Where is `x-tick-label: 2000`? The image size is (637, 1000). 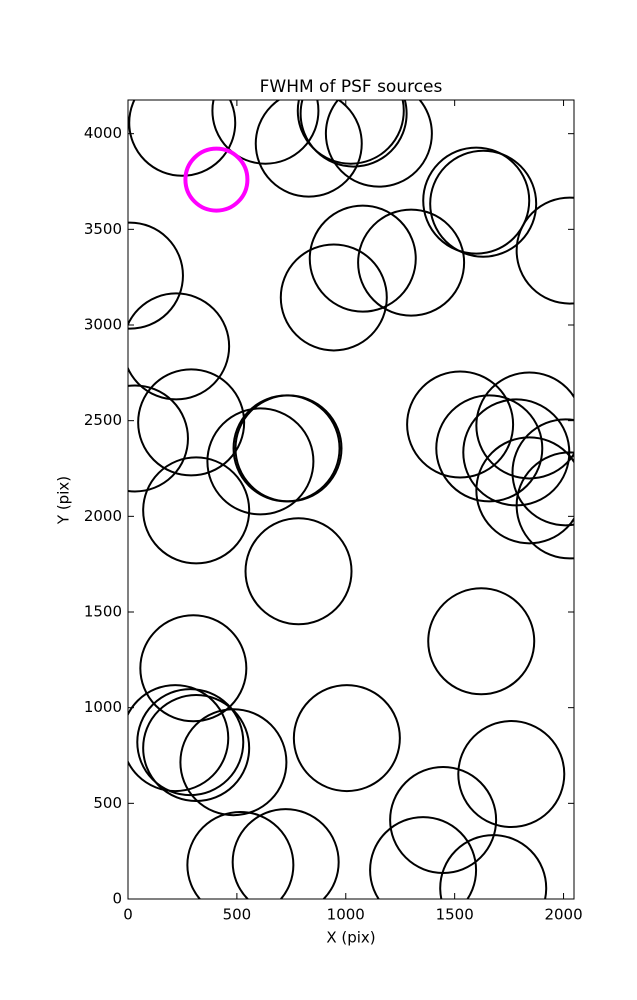 x-tick-label: 2000 is located at coordinates (563, 915).